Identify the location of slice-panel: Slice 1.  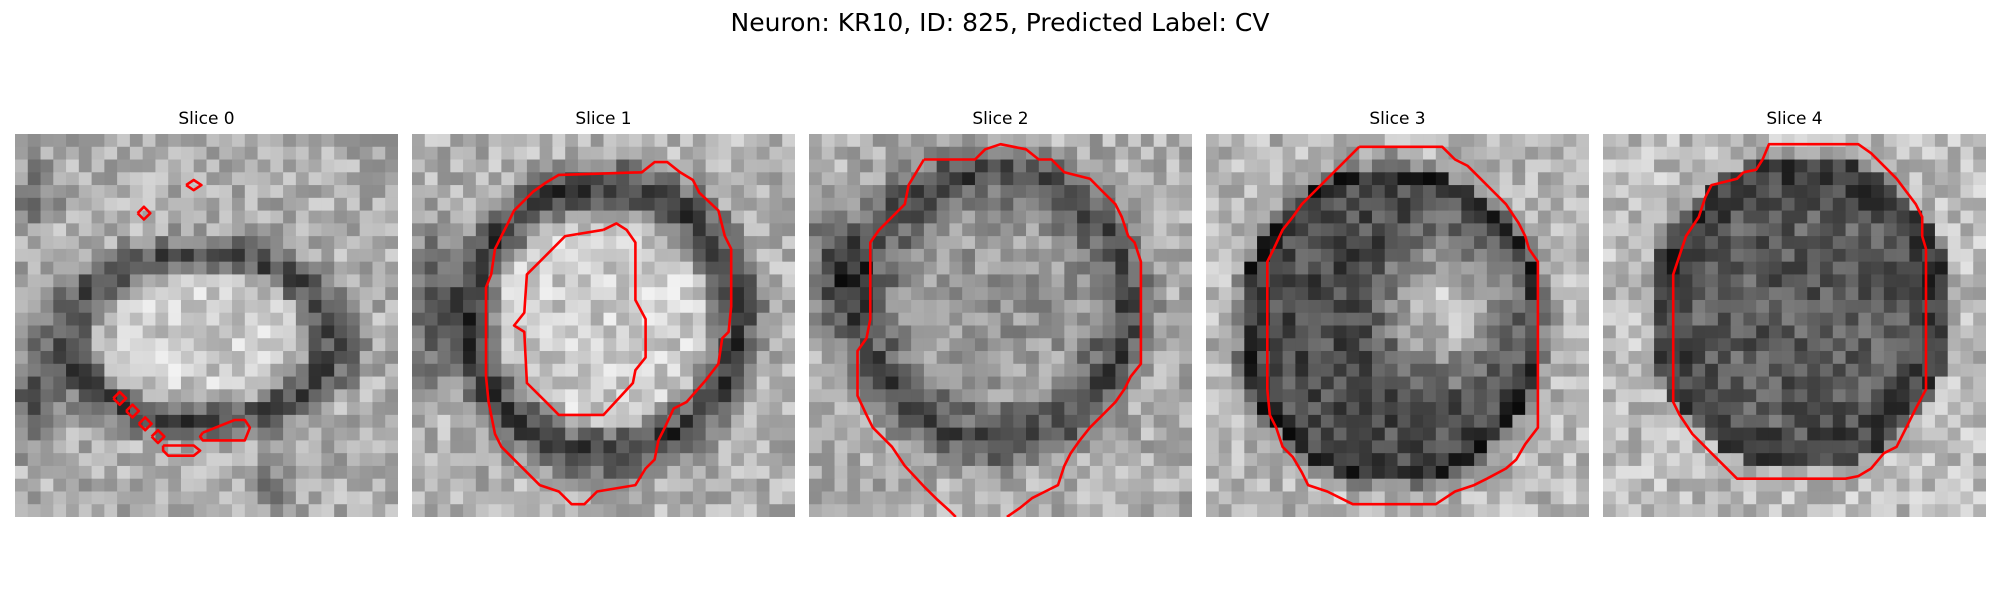
(603, 312).